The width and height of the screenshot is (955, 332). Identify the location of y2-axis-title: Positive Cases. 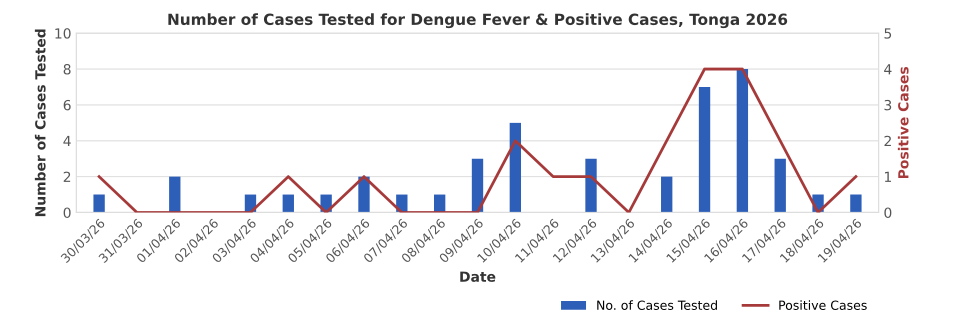
(903, 122).